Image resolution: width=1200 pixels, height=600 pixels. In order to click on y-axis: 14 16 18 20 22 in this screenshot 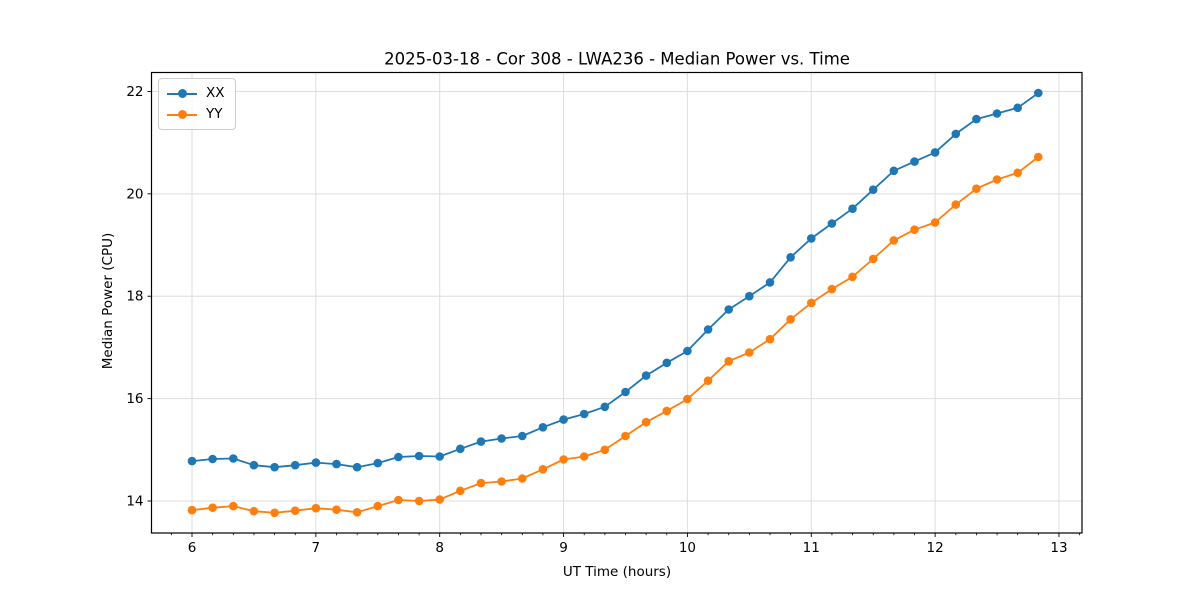, I will do `click(139, 297)`.